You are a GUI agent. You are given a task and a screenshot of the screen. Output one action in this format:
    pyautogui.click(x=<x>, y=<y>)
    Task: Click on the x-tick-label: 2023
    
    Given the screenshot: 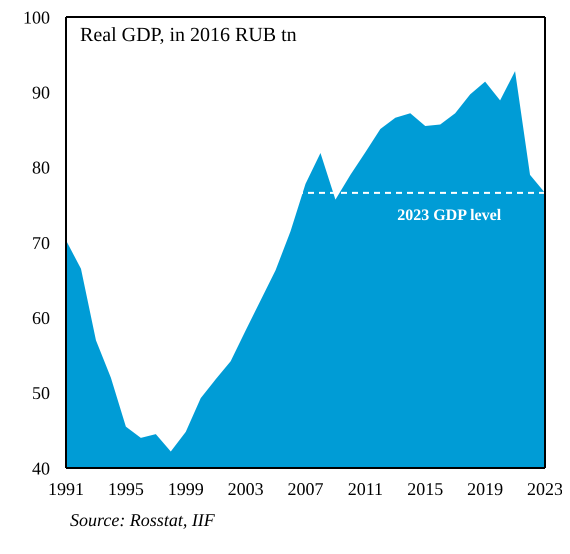 What is the action you would take?
    pyautogui.click(x=545, y=488)
    